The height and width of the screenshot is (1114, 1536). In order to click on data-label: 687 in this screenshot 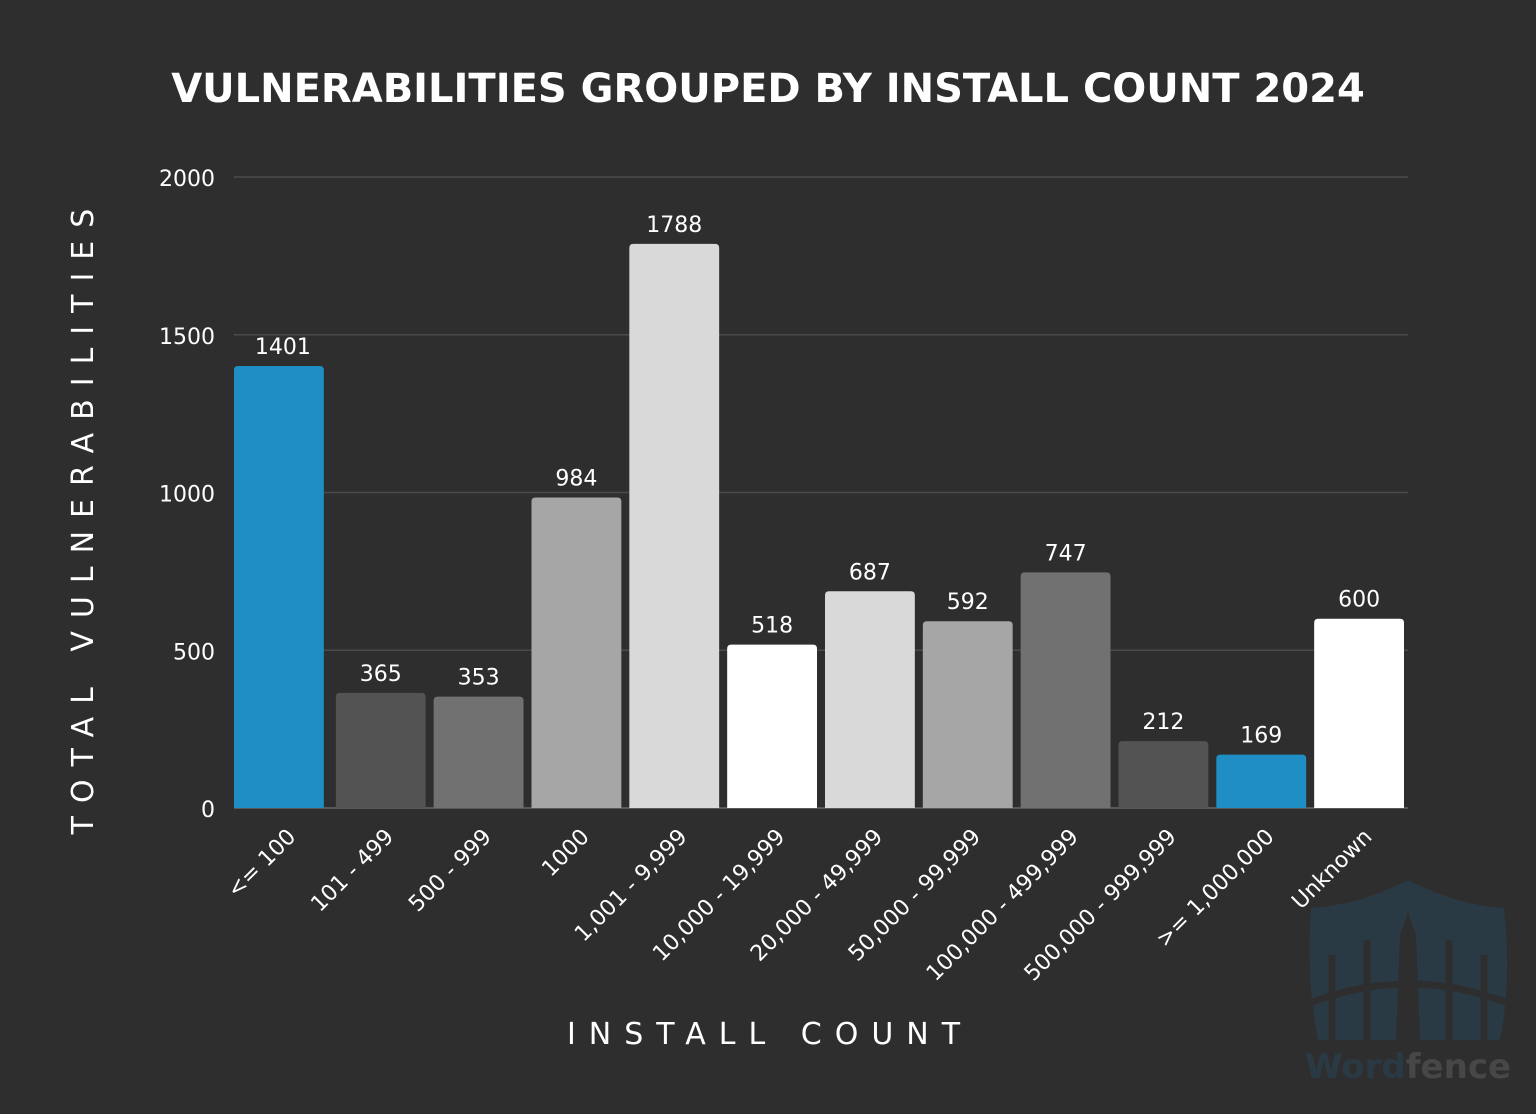, I will do `click(870, 572)`.